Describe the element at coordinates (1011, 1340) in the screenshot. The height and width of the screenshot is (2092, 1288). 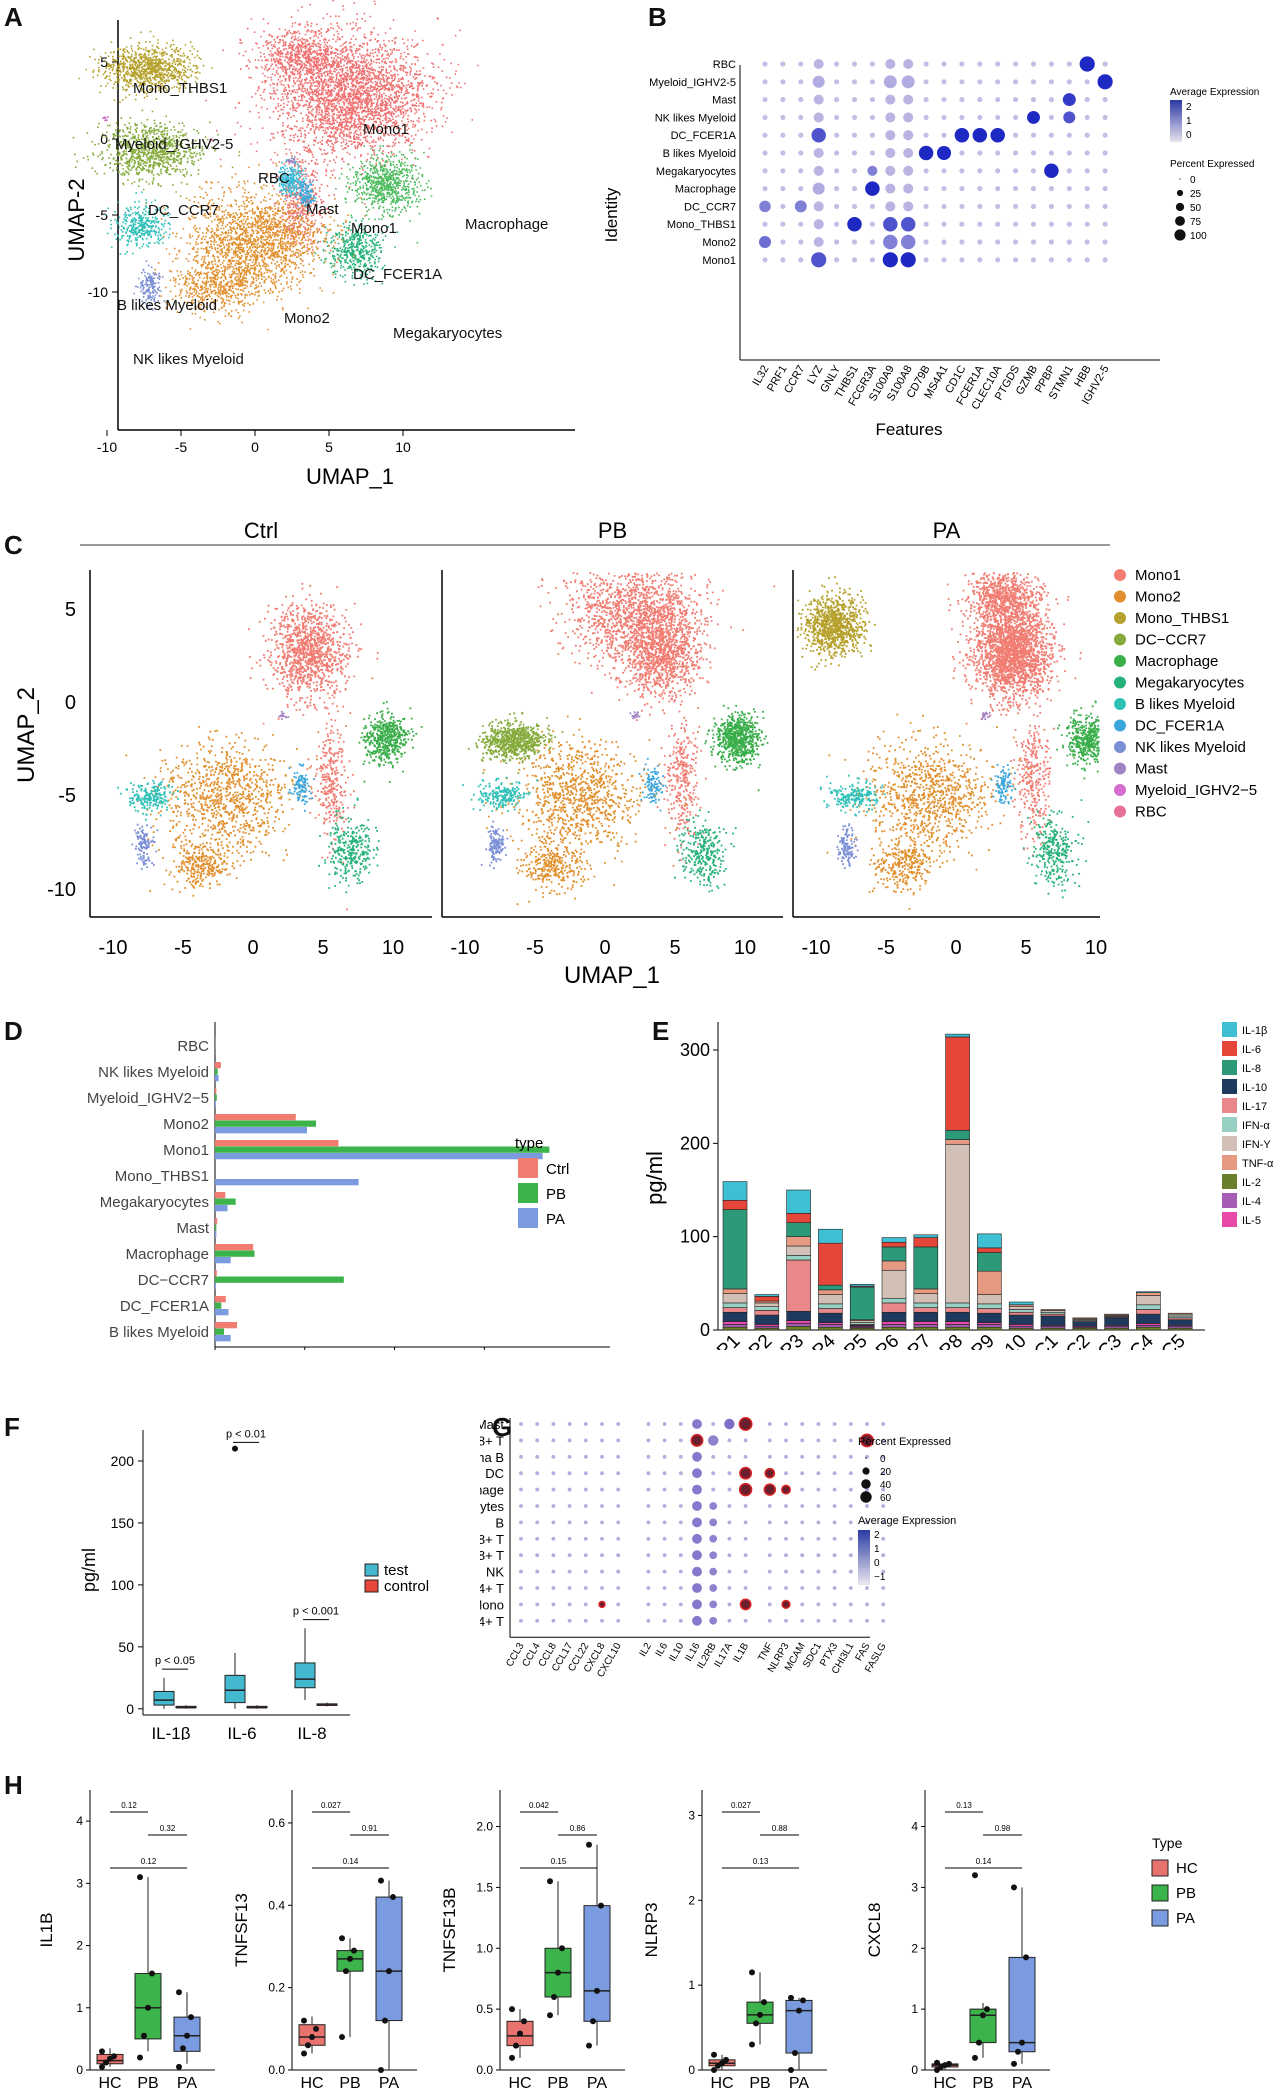
I see `bar-e-xtick: P10` at that location.